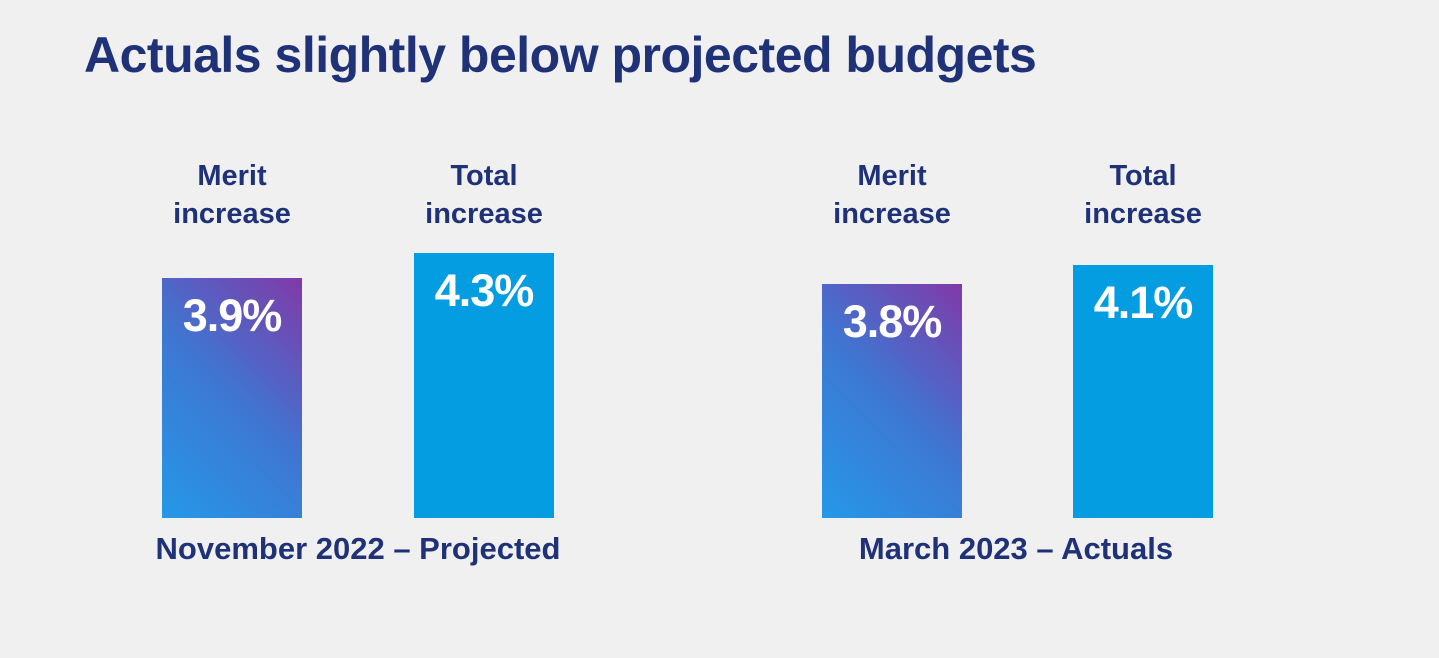  Describe the element at coordinates (358, 548) in the screenshot. I see `group-label-projected: November 2022 – Projected` at that location.